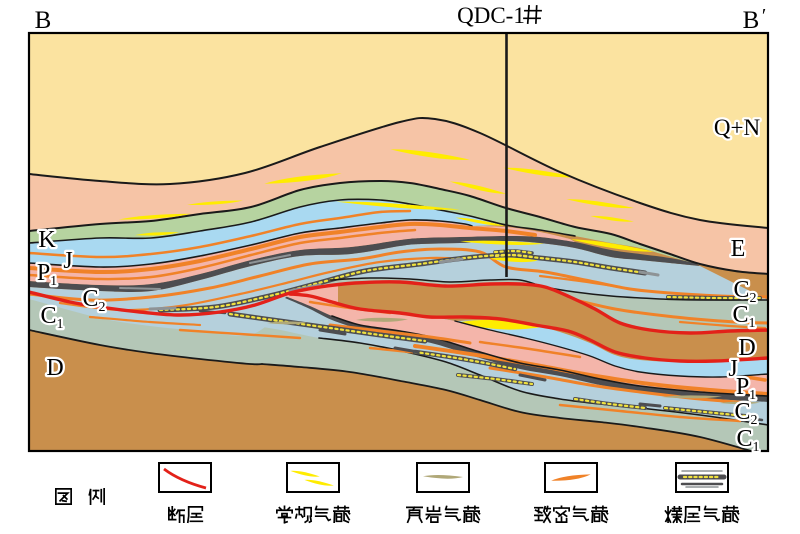 This screenshot has width=800, height=534. I want to click on svg-text: E, so click(738, 249).